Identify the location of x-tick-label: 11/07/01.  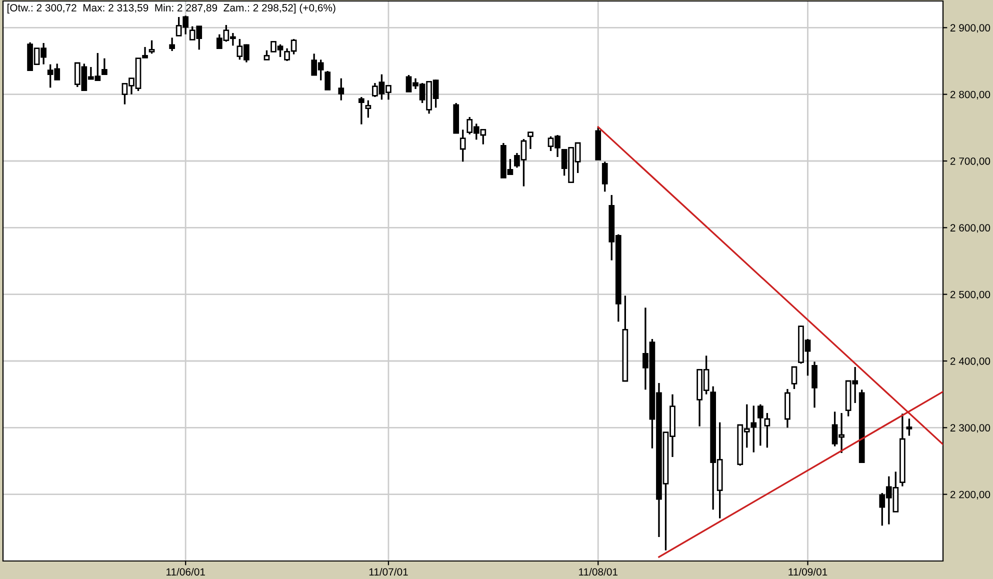
(388, 572).